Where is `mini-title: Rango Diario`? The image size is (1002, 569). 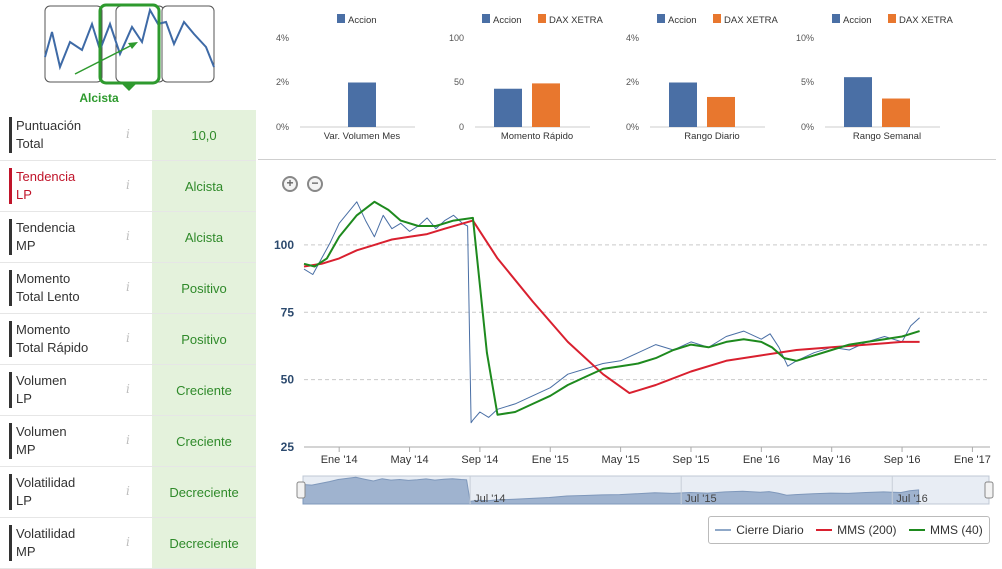
mini-title: Rango Diario is located at coordinates (711, 136).